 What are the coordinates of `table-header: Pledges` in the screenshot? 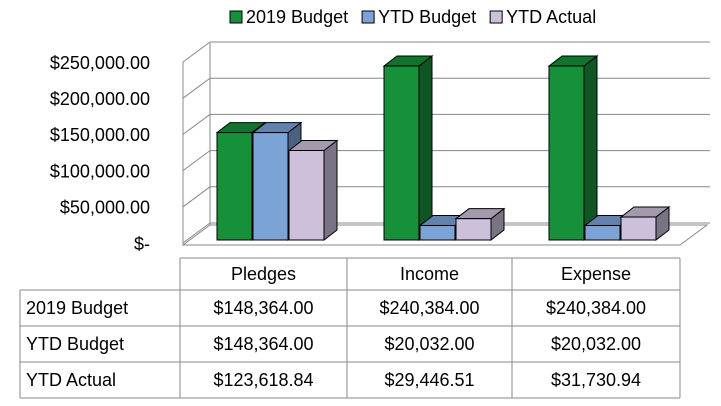 It's located at (263, 274).